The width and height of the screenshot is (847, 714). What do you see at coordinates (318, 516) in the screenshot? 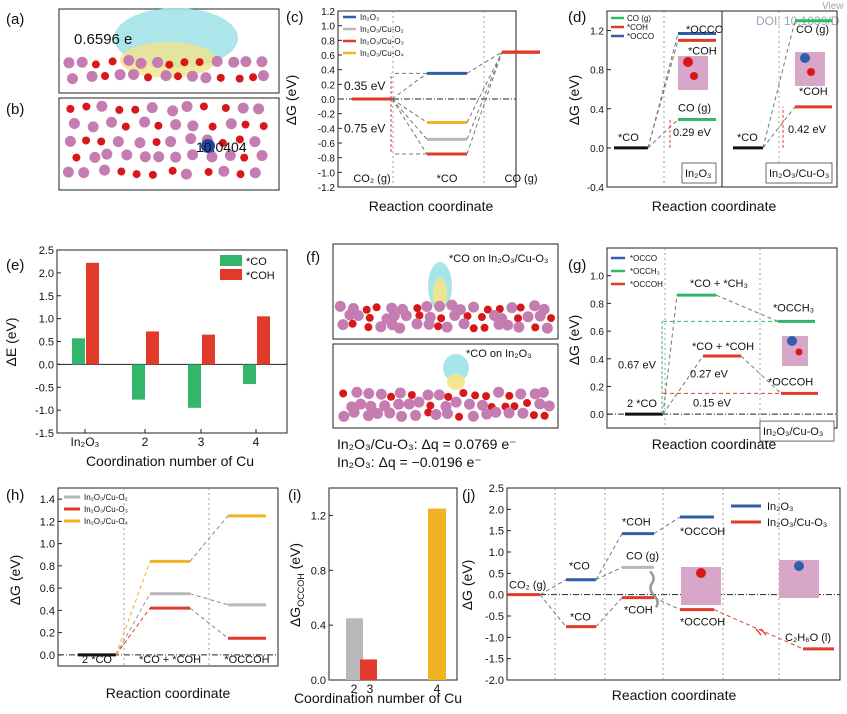
I see `chart-i-ytick-label: 1.2` at bounding box center [318, 516].